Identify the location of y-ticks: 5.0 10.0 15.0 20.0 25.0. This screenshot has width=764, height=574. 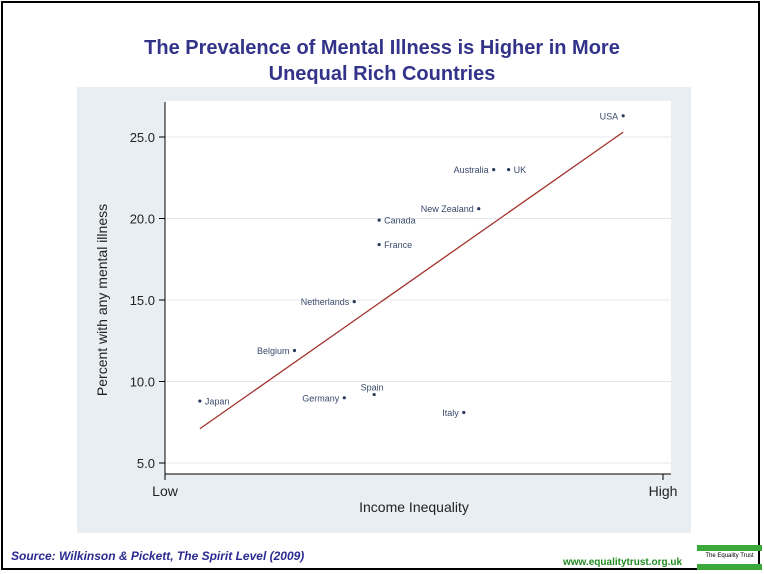
(147, 300).